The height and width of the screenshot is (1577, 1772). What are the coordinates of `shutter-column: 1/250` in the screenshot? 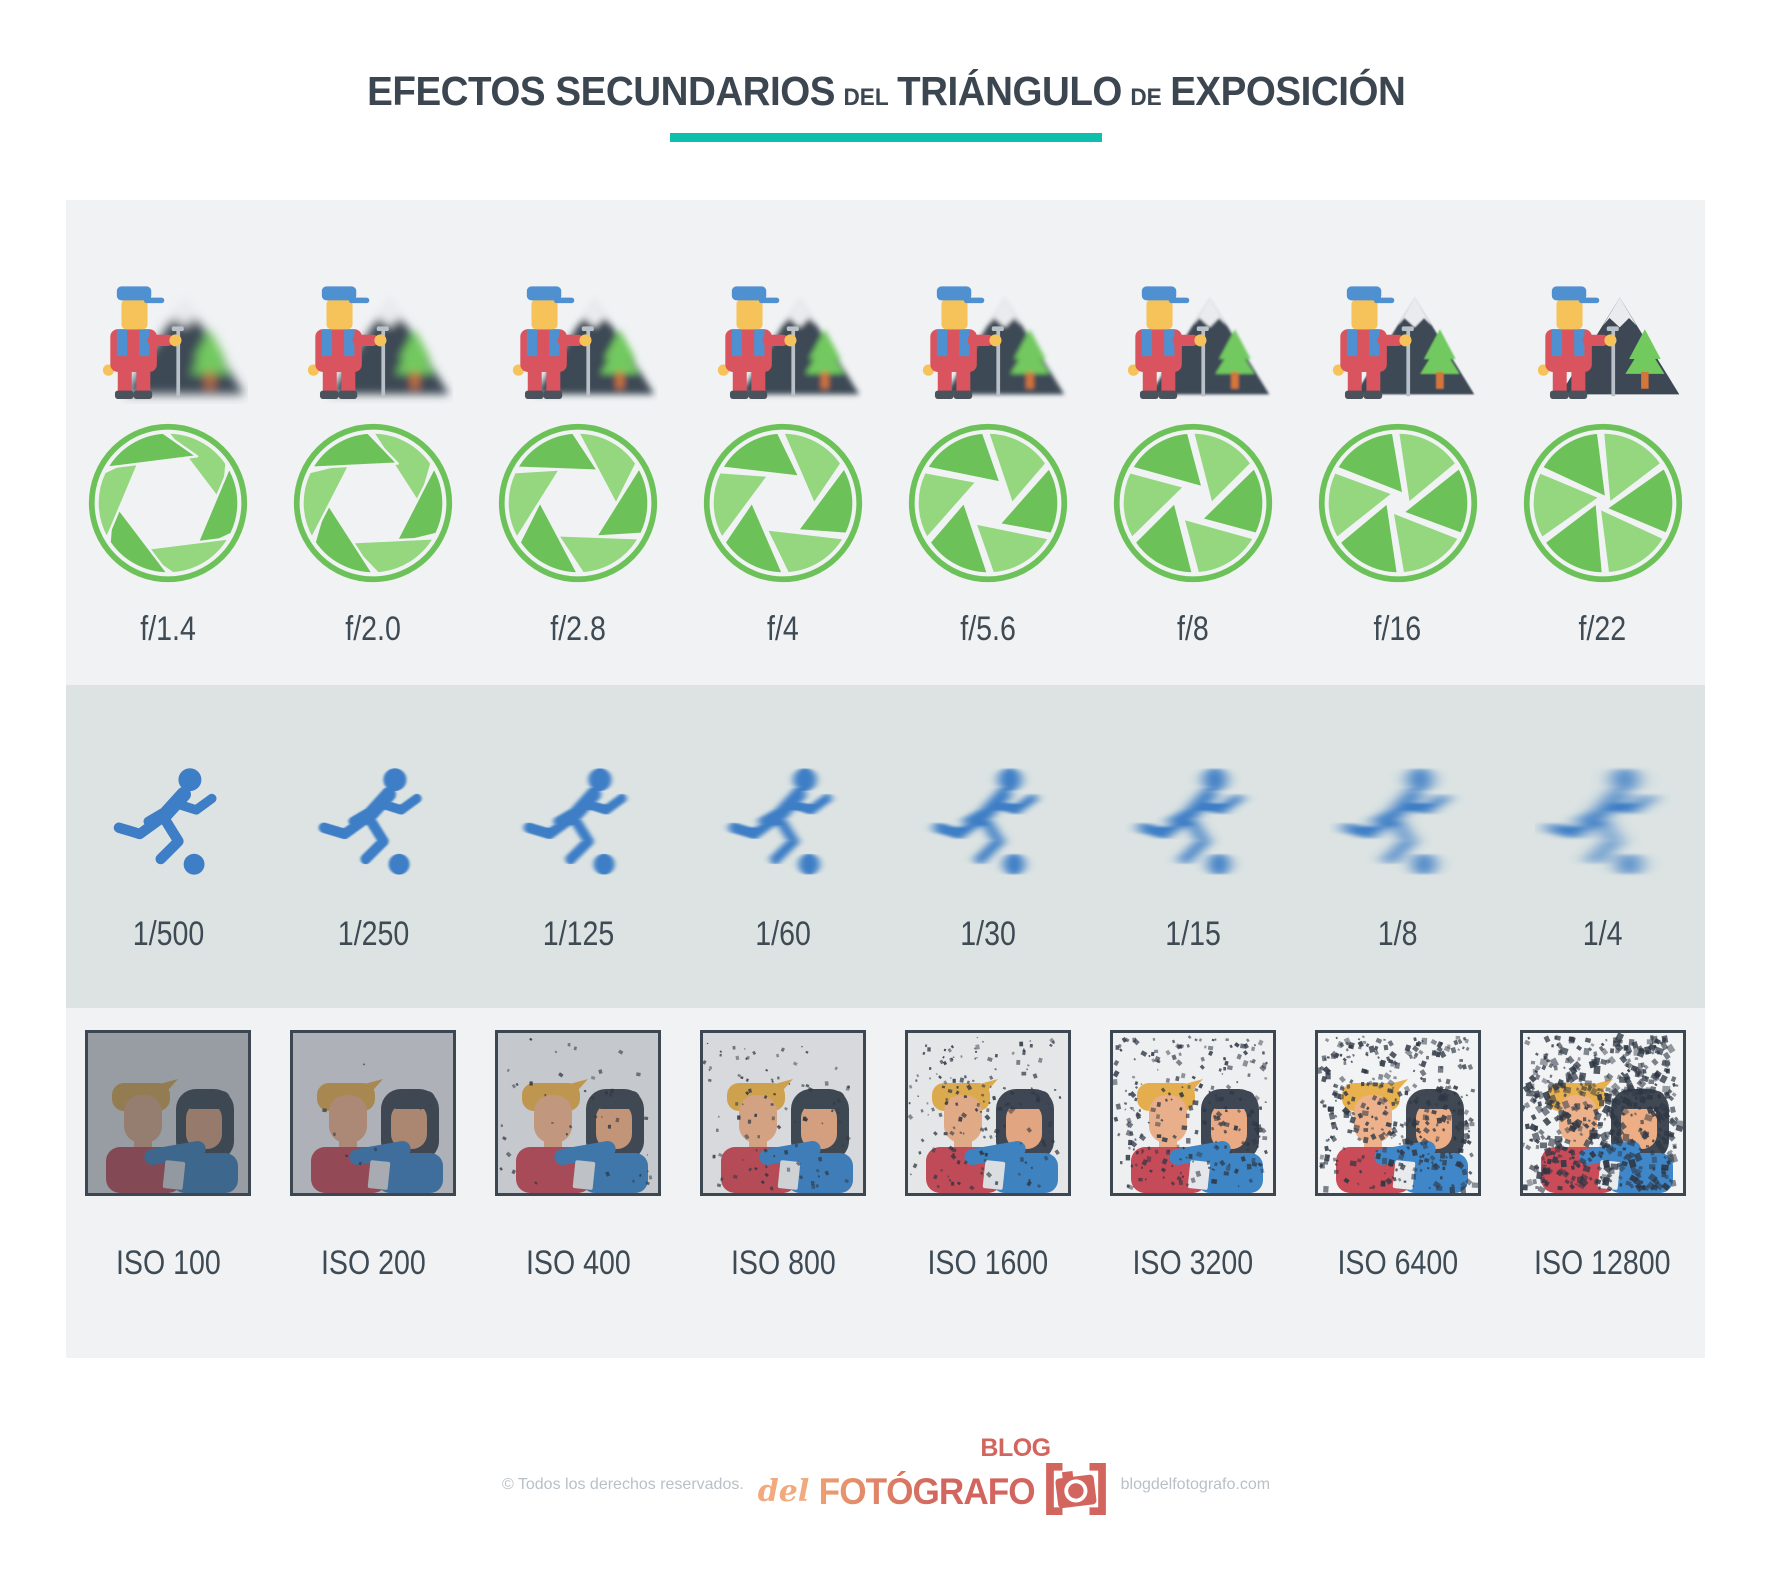 It's located at (373, 819).